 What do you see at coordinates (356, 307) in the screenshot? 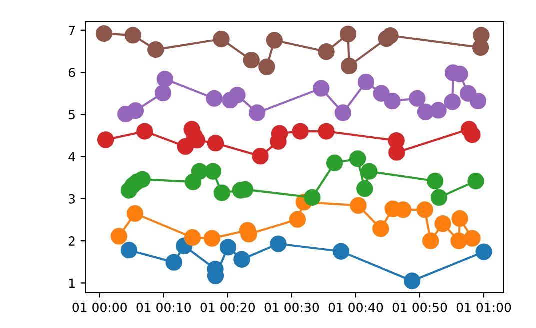
I see `x-tick-label: 01 00:40` at bounding box center [356, 307].